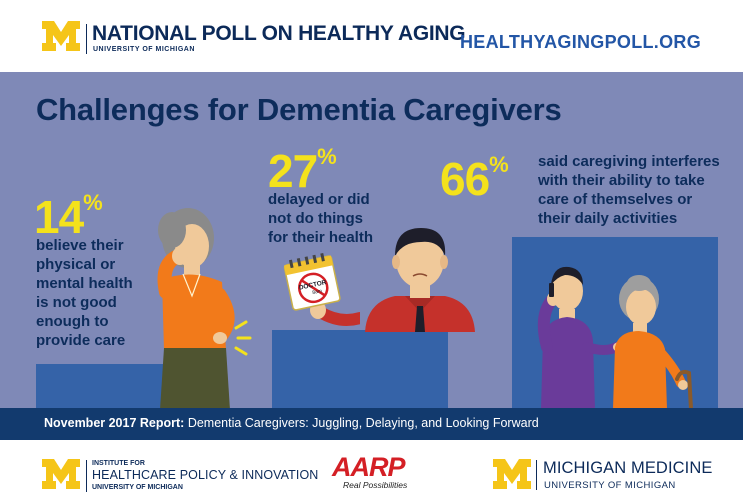 The image size is (743, 501). What do you see at coordinates (86, 39) in the screenshot?
I see `header-divider` at bounding box center [86, 39].